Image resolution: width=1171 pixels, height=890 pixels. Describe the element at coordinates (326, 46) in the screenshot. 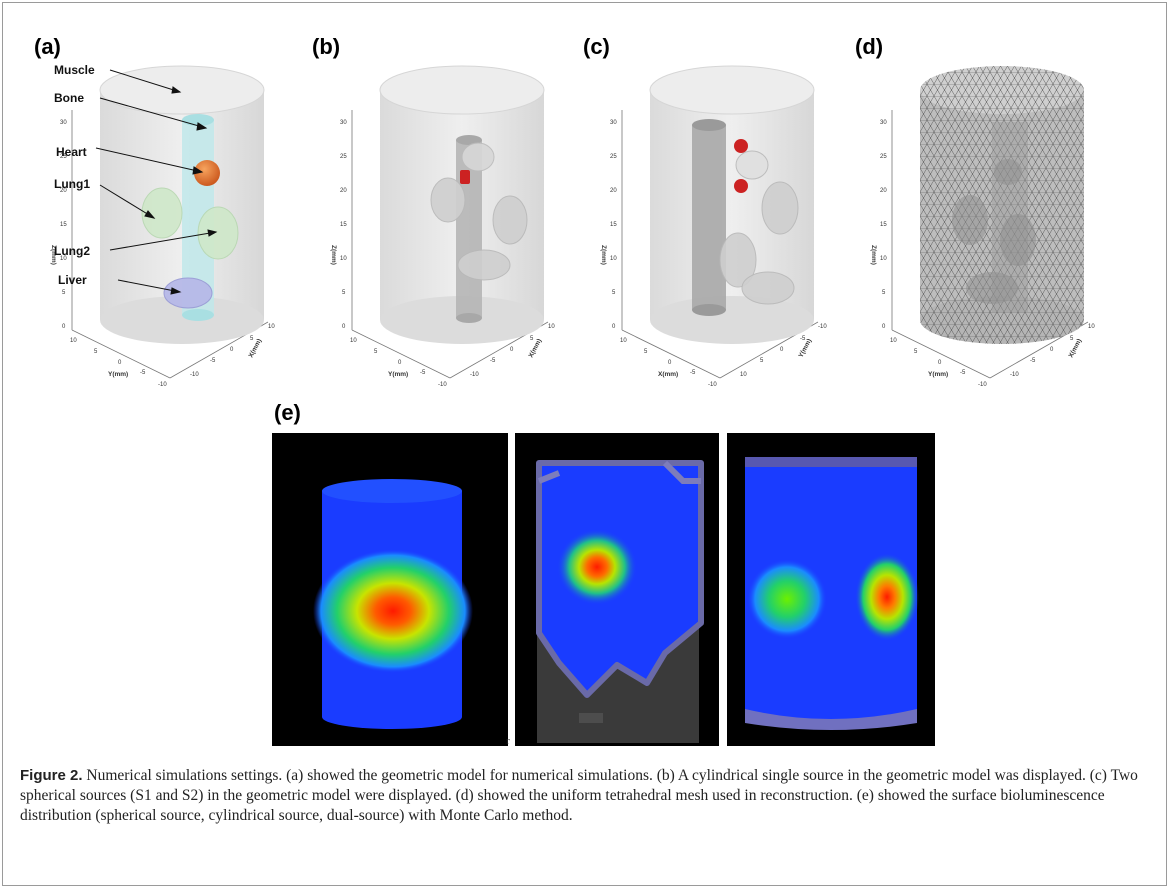

I see `panel-label-b: (b)` at that location.